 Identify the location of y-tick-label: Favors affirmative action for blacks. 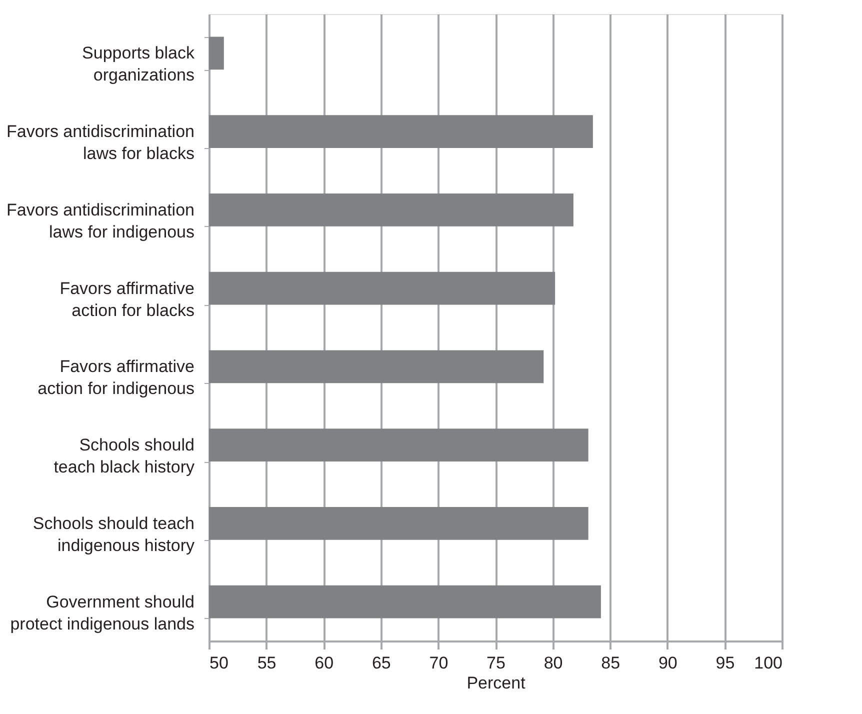
(127, 299).